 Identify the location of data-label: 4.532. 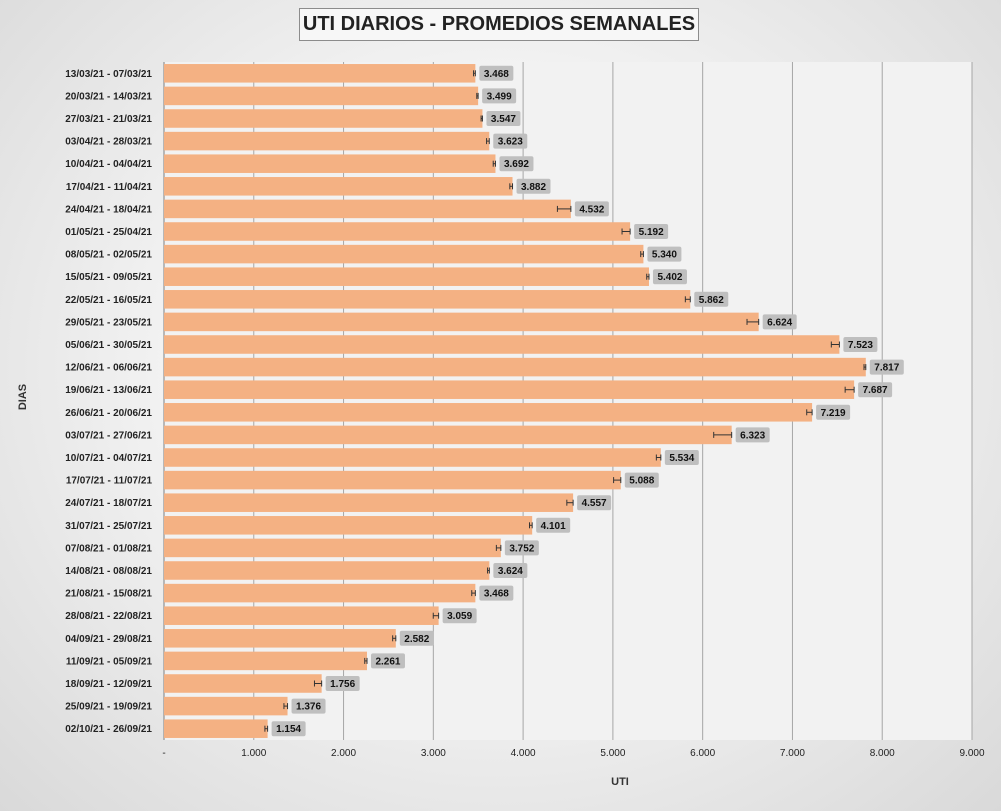
(591, 209).